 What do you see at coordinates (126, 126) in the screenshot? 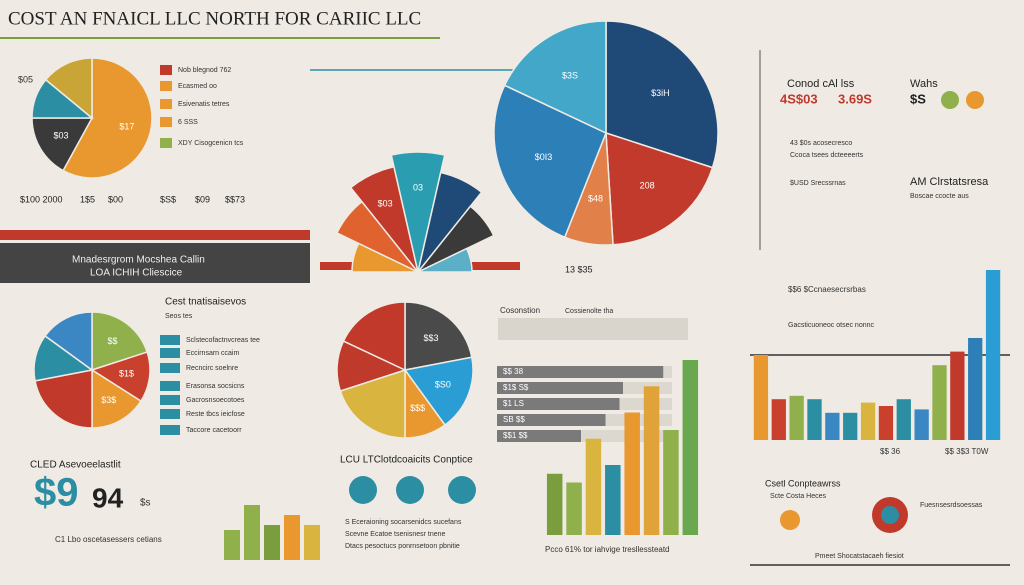
I see `slice-label: $17` at bounding box center [126, 126].